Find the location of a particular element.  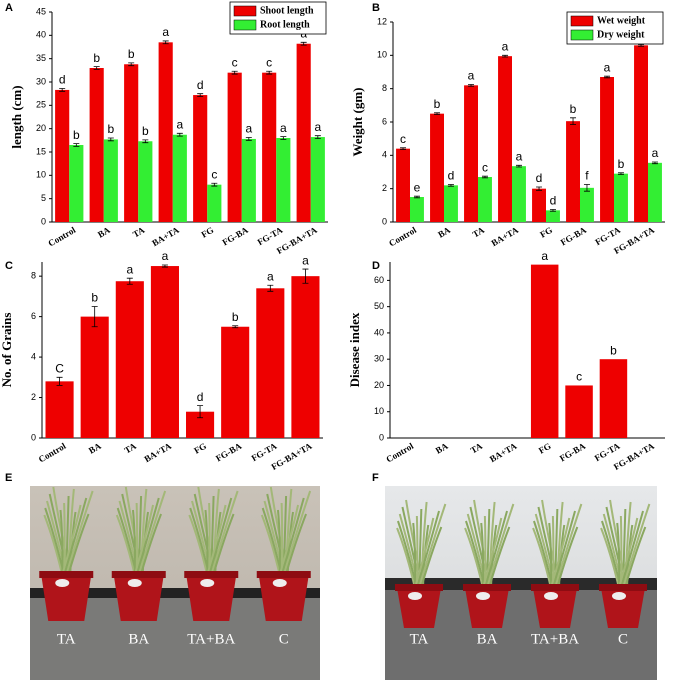

legend-label: Wet weight is located at coordinates (621, 20).